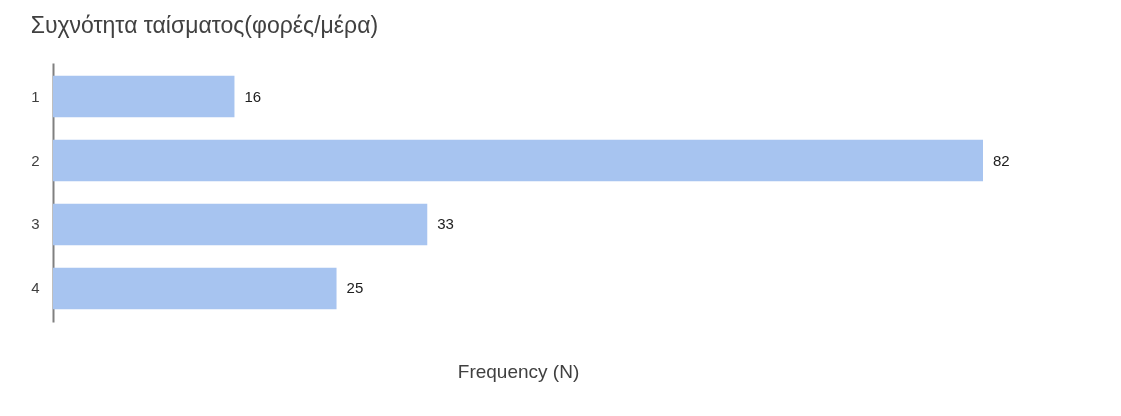 This screenshot has width=1121, height=416. I want to click on x-axis-title: Frequency (N), so click(518, 371).